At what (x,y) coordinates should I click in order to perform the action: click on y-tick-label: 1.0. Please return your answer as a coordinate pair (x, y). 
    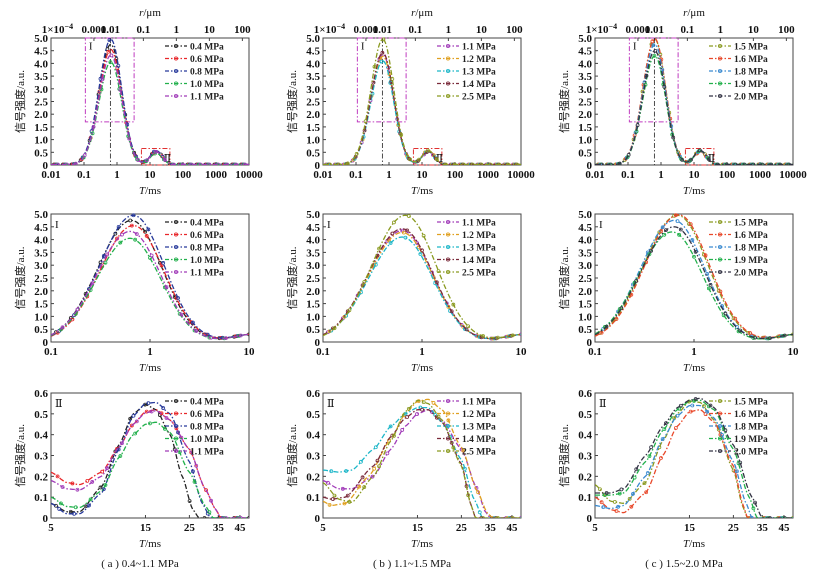
    Looking at the image, I should click on (313, 317).